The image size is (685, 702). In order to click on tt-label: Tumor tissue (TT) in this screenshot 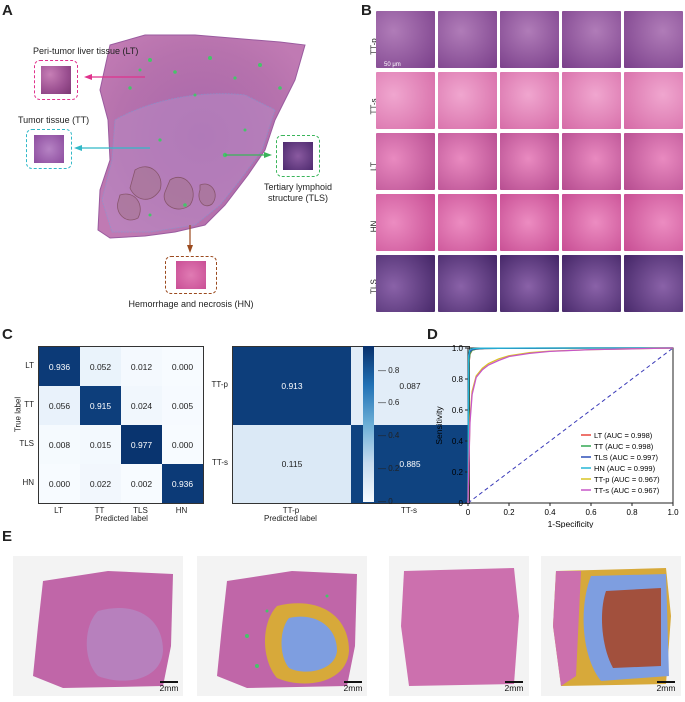, I will do `click(54, 120)`.